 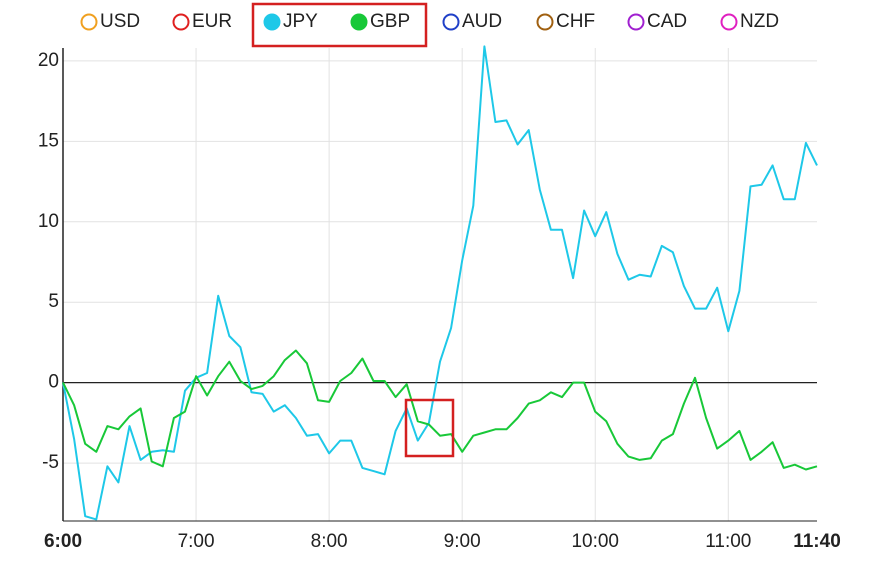 What do you see at coordinates (120, 21) in the screenshot?
I see `legend-label: USD` at bounding box center [120, 21].